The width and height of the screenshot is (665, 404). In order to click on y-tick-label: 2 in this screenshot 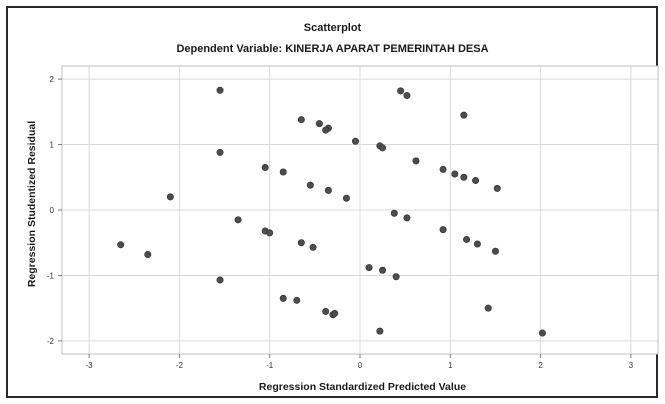, I will do `click(52, 79)`.